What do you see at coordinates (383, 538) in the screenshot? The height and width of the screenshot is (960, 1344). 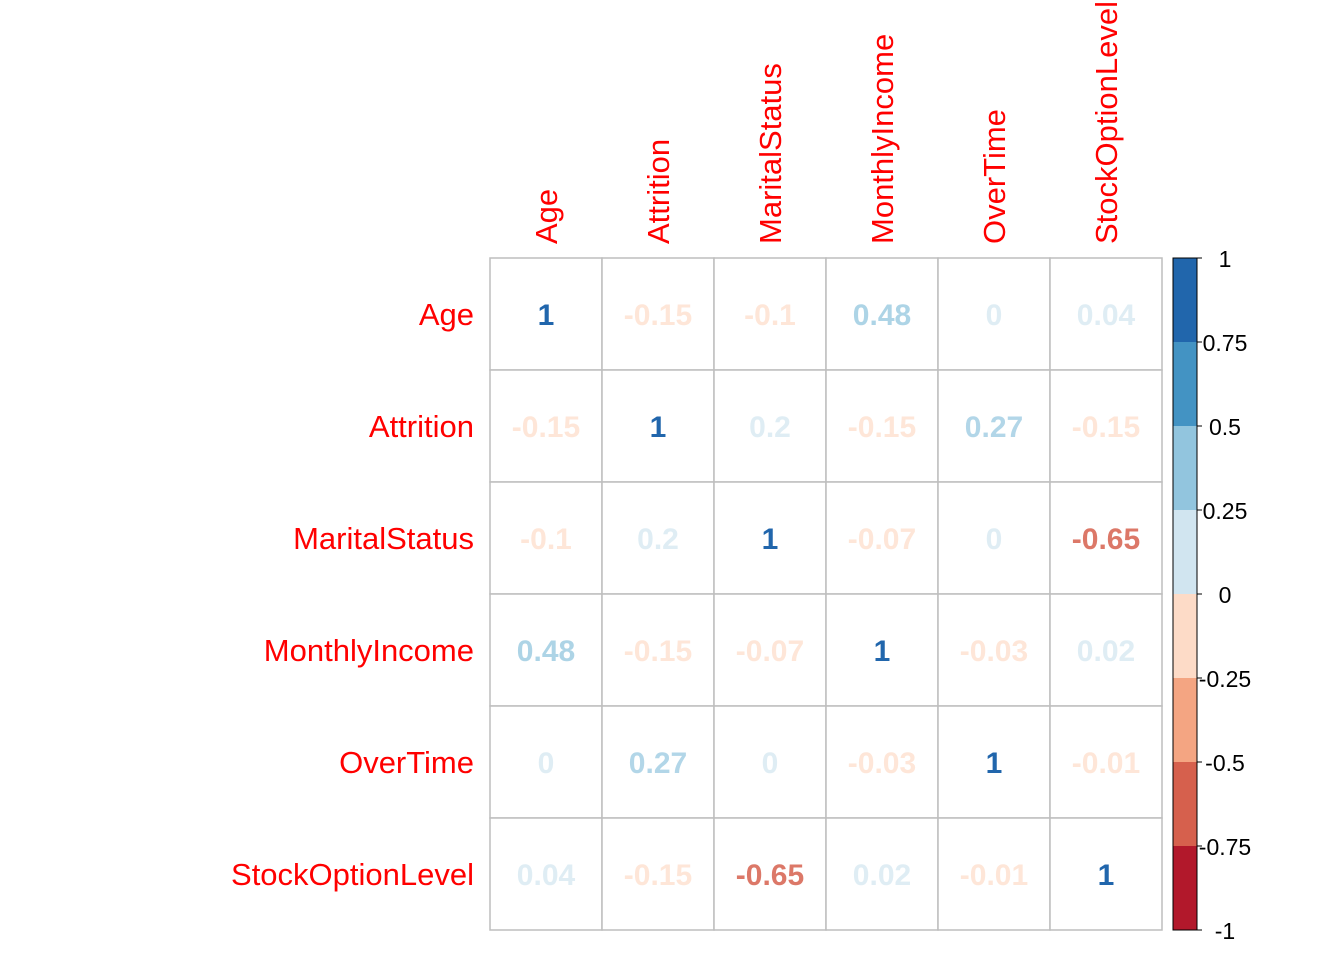 I see `row-label-marital-status: MaritalStatus` at bounding box center [383, 538].